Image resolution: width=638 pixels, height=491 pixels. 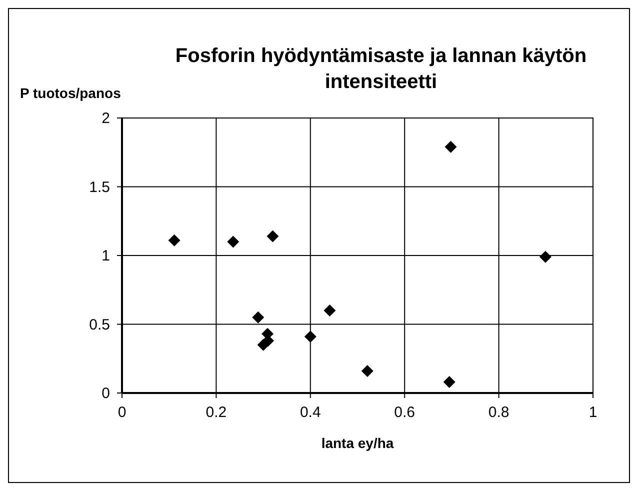 What do you see at coordinates (106, 256) in the screenshot?
I see `y-tick-label: 1` at bounding box center [106, 256].